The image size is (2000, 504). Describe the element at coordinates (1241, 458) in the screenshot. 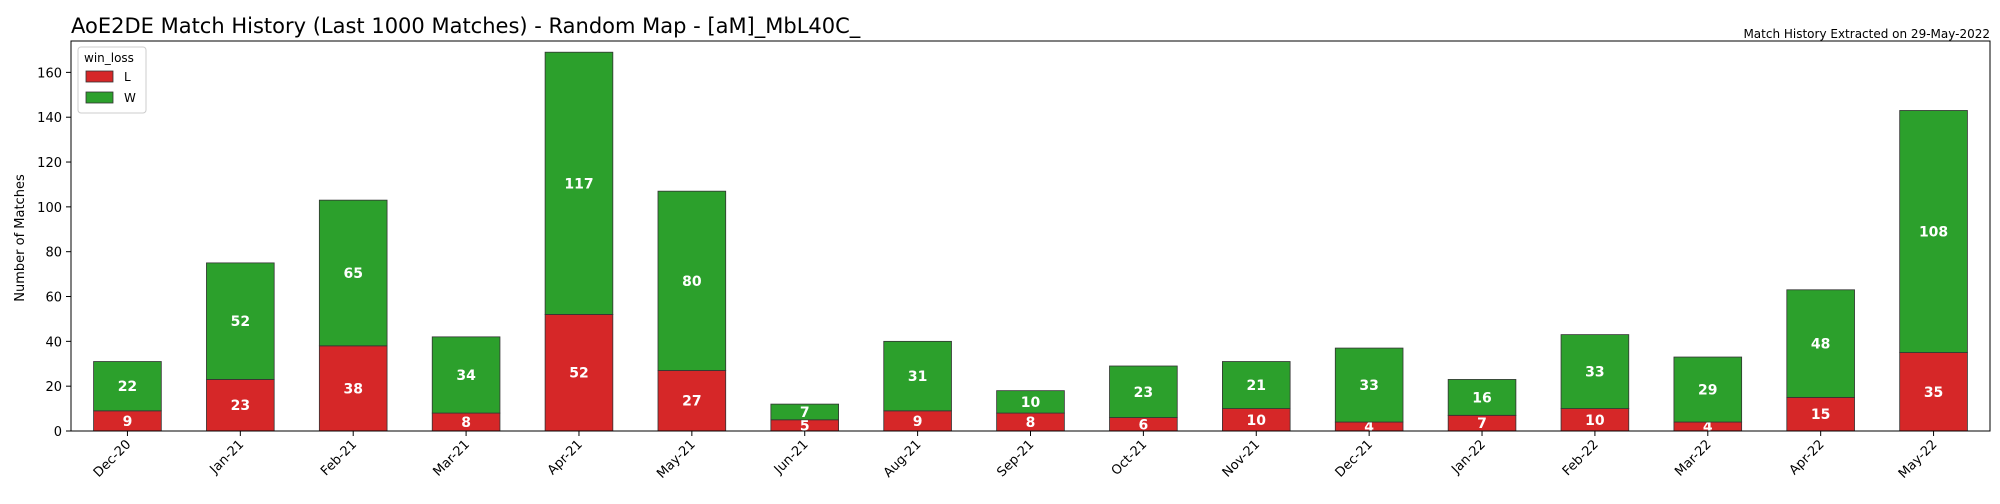

I see `x-tick-label-nov-21: Nov-21` at that location.